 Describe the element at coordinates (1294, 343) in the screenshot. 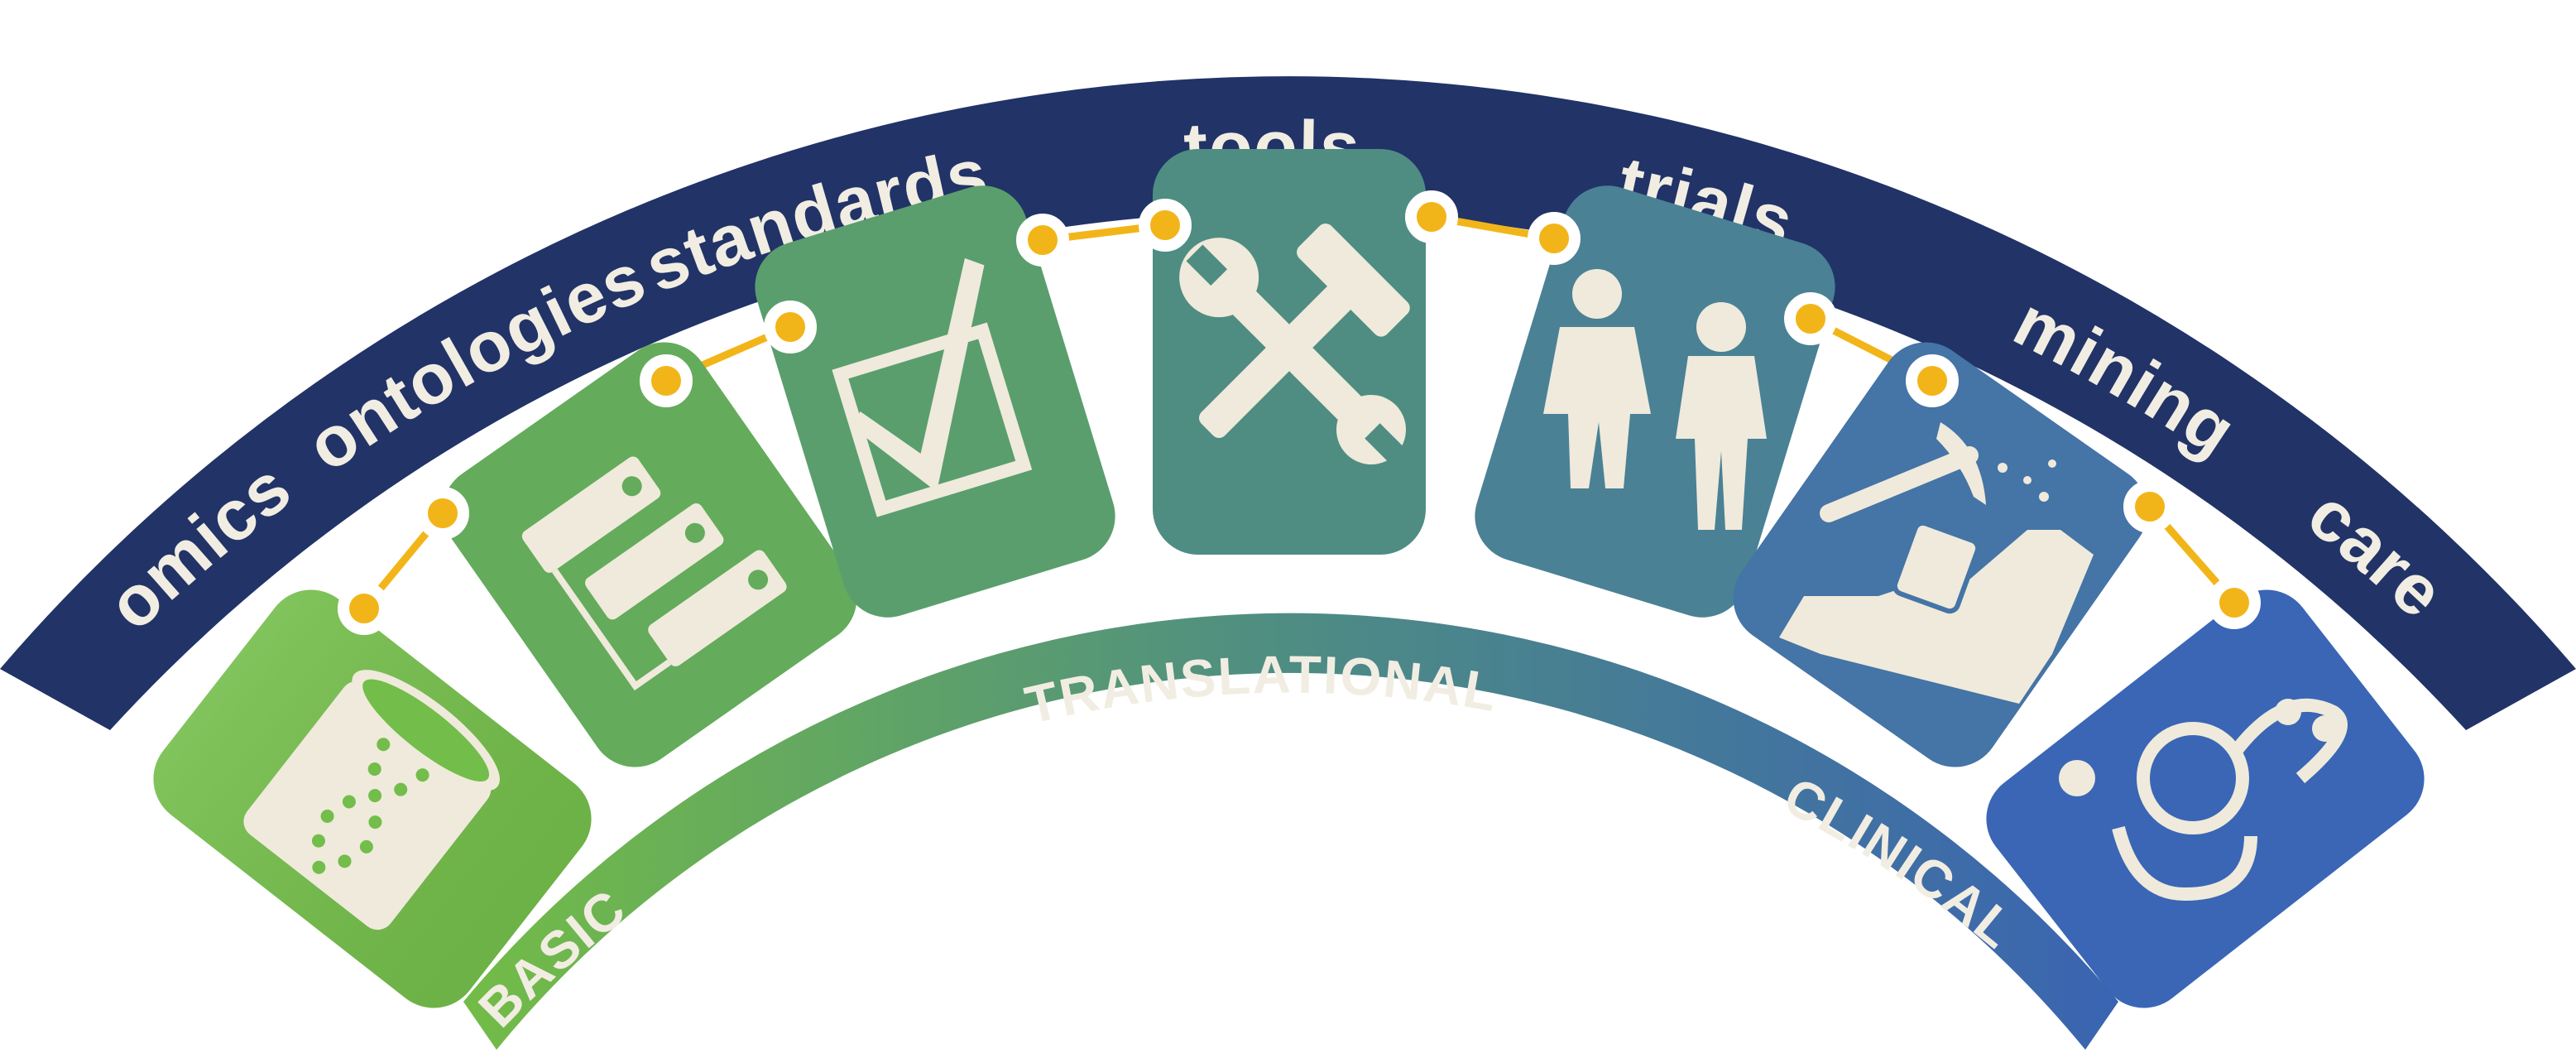

I see `hammer-wrench-icon` at that location.